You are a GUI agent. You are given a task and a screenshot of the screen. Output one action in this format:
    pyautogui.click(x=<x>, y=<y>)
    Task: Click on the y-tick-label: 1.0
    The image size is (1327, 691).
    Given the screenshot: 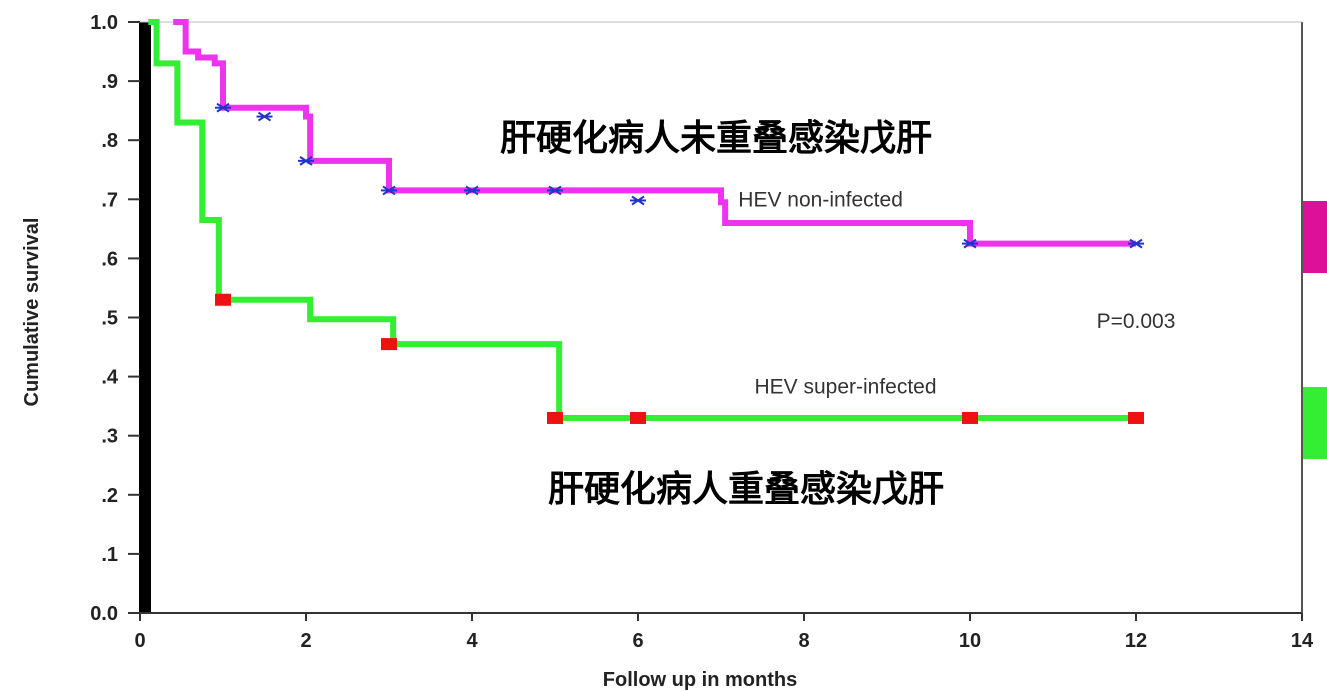 What is the action you would take?
    pyautogui.click(x=104, y=23)
    